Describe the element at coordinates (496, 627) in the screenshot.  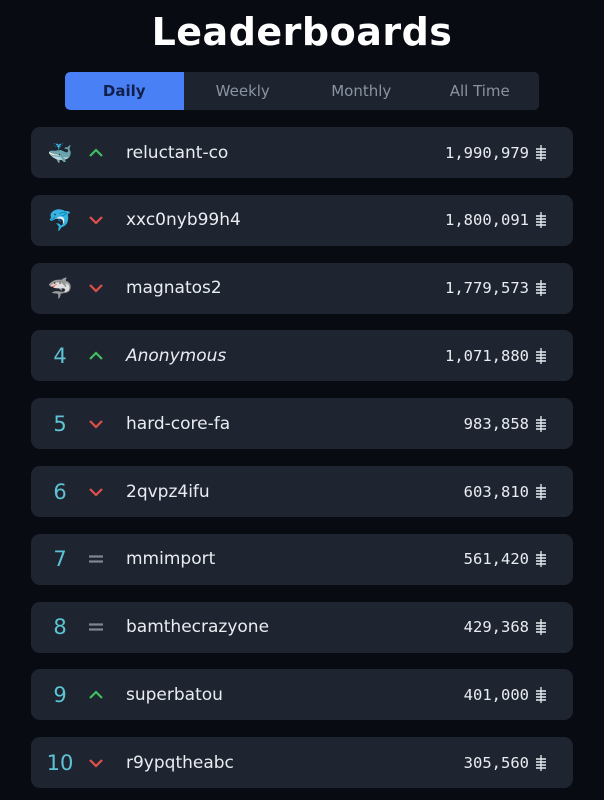
I see `score: 429,368` at that location.